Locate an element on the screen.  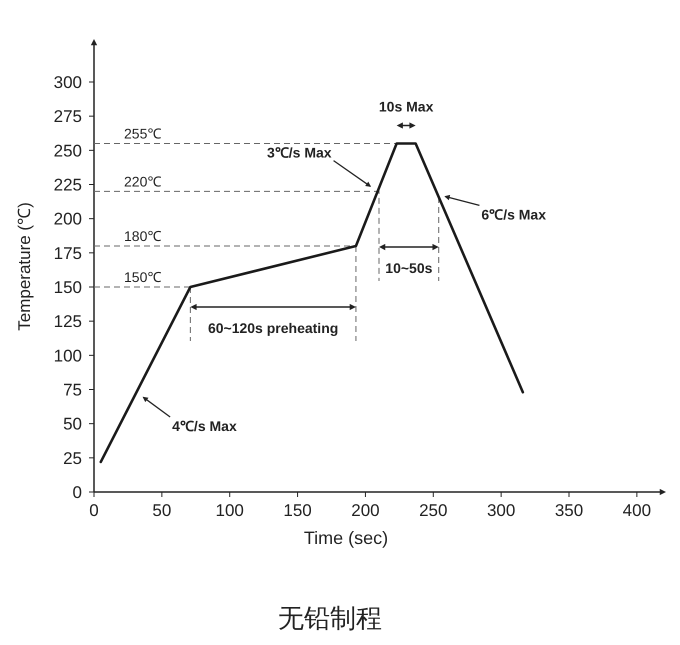
y-tick-label: 75 is located at coordinates (72, 390).